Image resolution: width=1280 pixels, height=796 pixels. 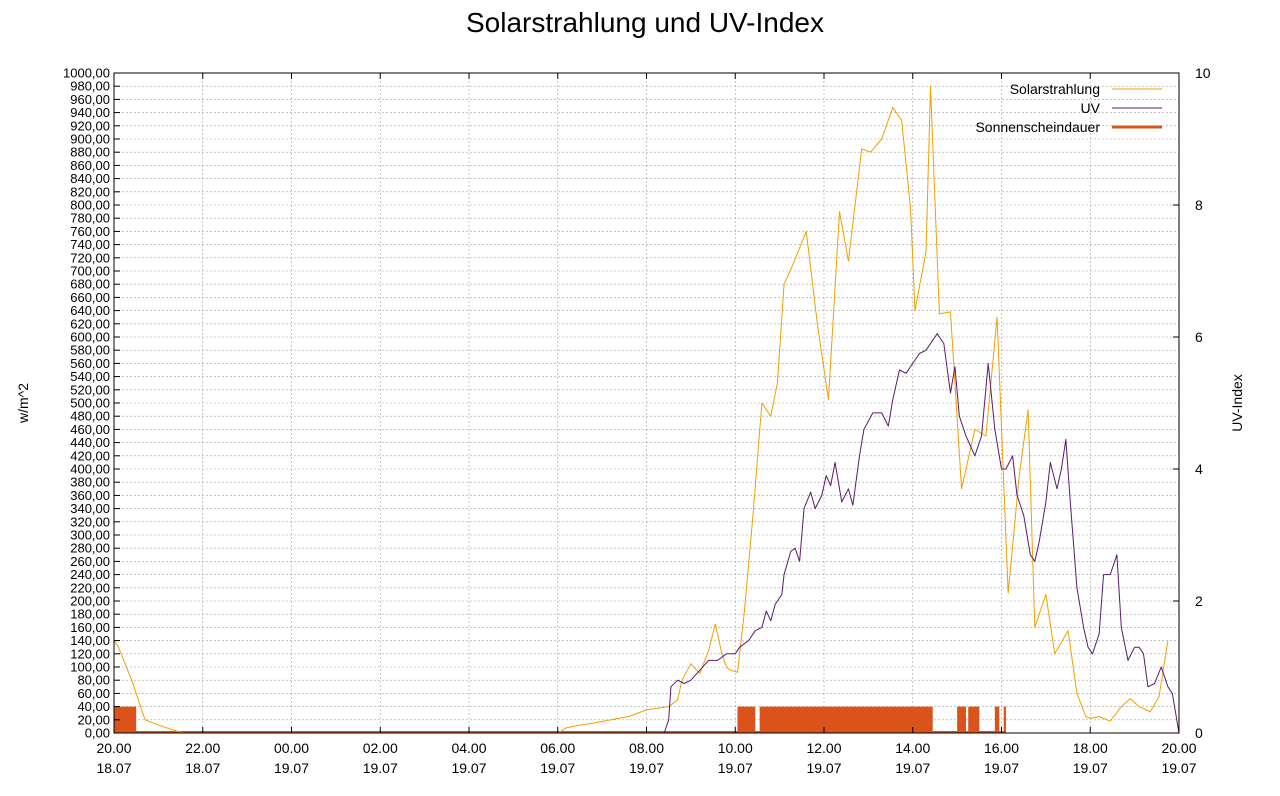 What do you see at coordinates (1068, 108) in the screenshot?
I see `legend: Solarstrahlung UV Sonnenscheindauer` at bounding box center [1068, 108].